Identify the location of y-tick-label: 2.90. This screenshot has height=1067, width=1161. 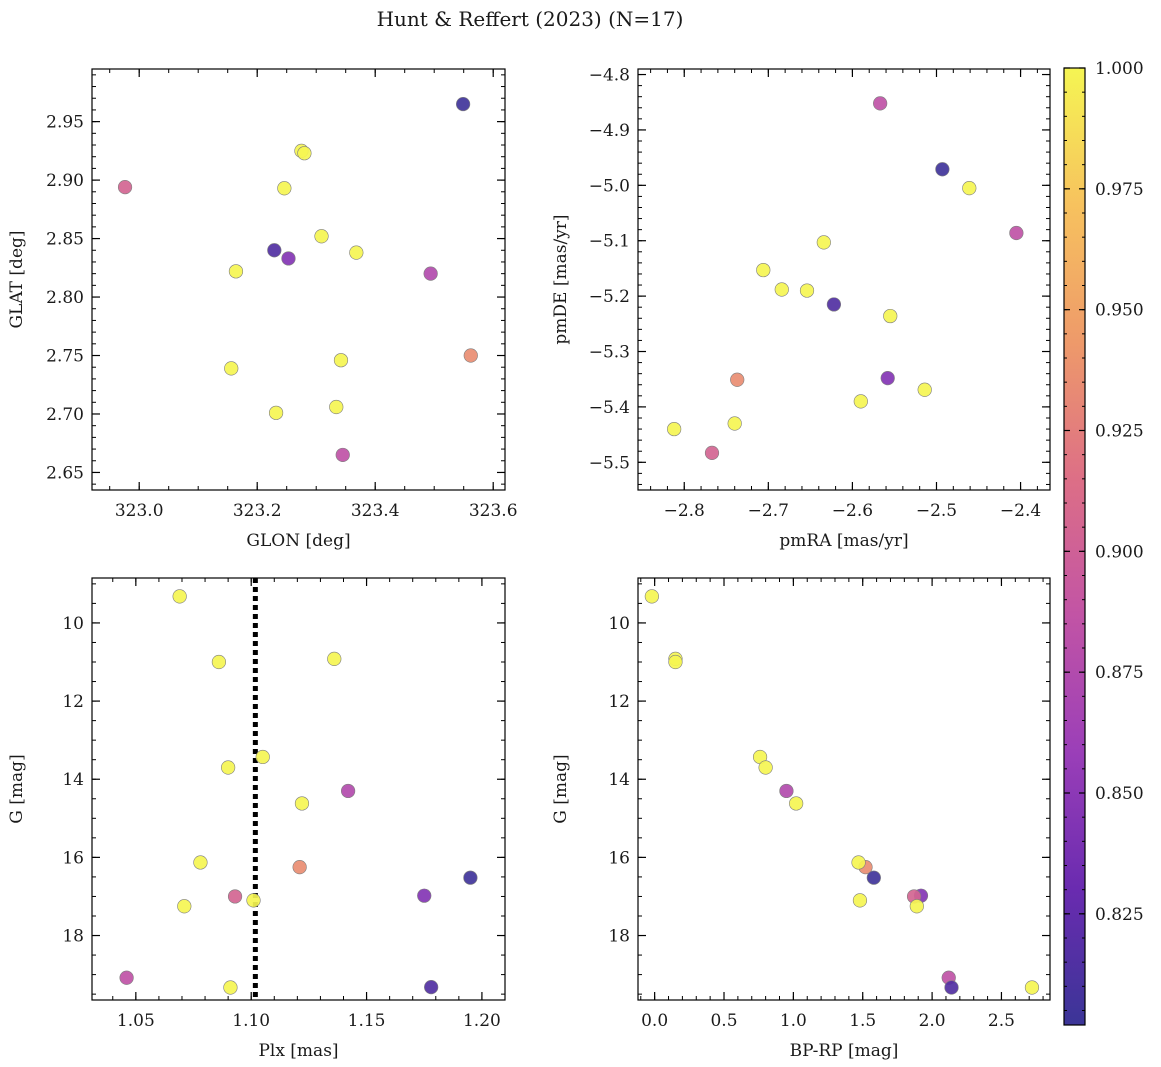
(65, 181).